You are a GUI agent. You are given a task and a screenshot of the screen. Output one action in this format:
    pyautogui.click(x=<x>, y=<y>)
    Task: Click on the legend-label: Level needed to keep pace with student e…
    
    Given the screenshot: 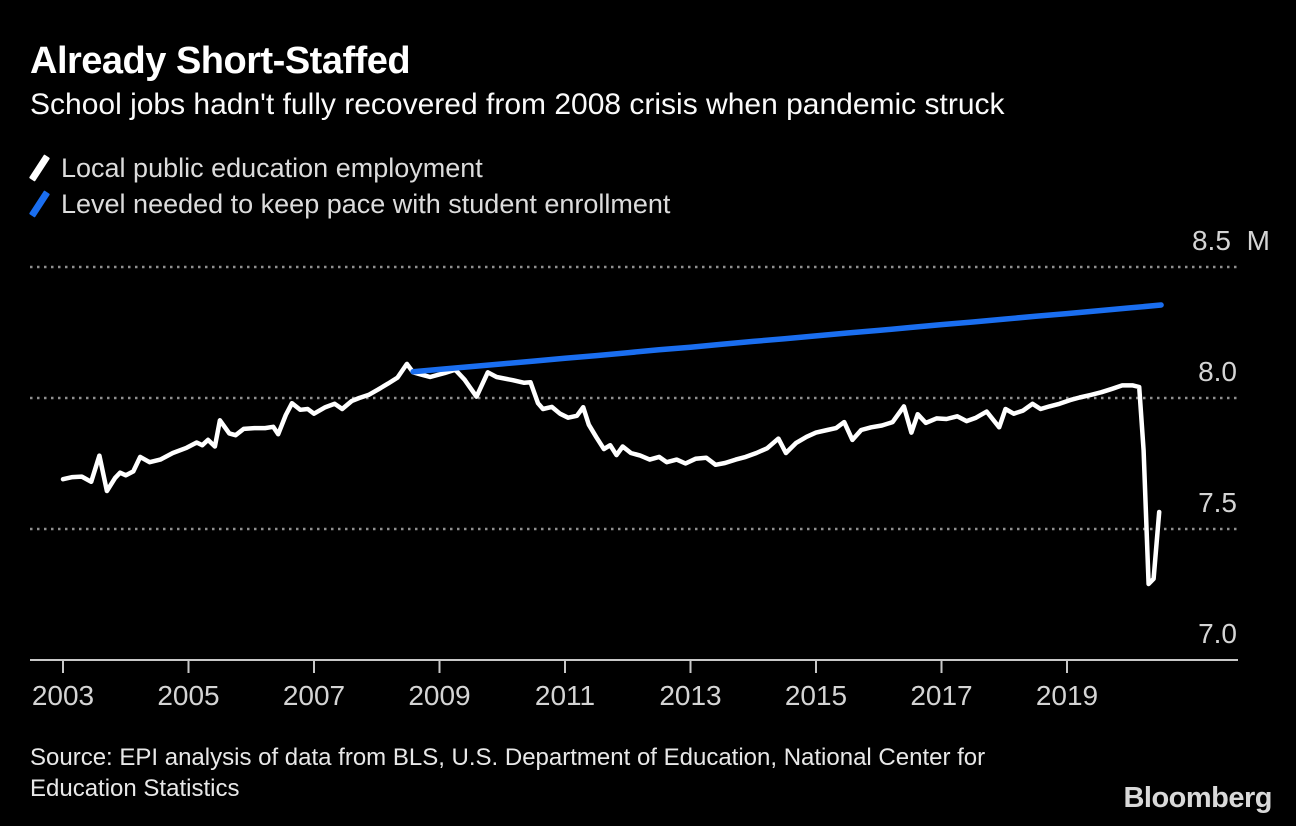 What is the action you would take?
    pyautogui.click(x=366, y=203)
    